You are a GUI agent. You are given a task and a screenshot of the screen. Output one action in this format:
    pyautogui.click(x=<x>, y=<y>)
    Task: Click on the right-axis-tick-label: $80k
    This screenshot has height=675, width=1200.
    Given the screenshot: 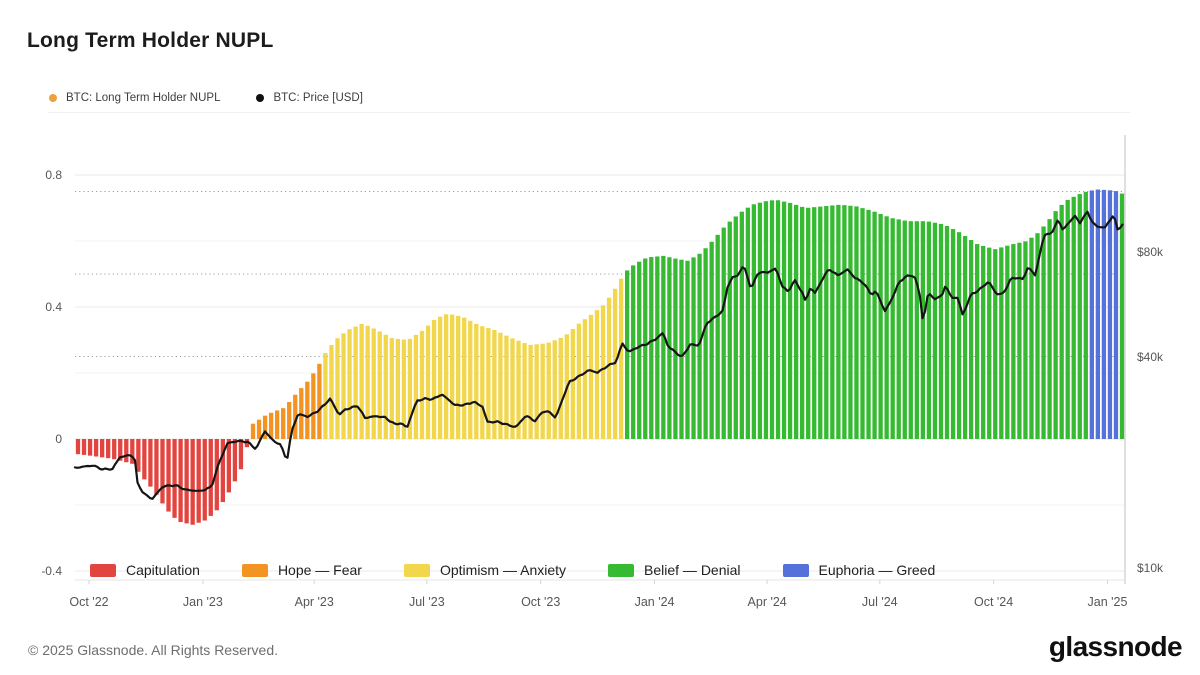 What is the action you would take?
    pyautogui.click(x=1150, y=251)
    